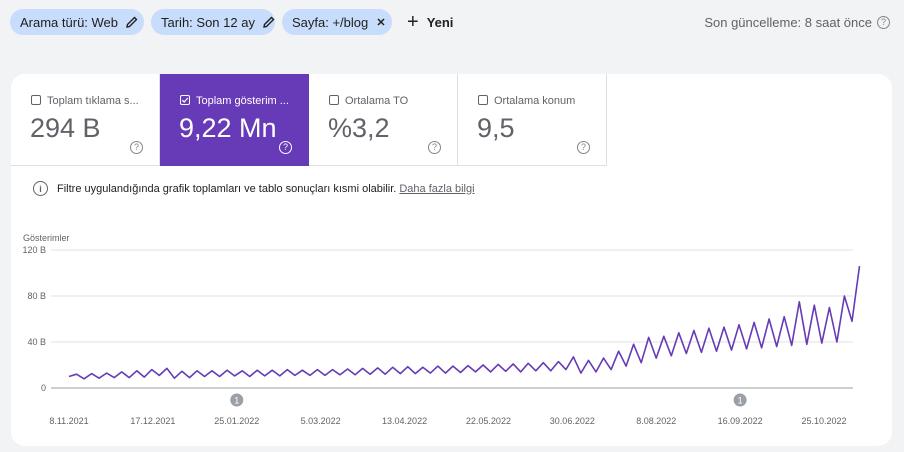  Describe the element at coordinates (788, 22) in the screenshot. I see `last-update-text: Son güncelleme: 8 saat önce` at that location.